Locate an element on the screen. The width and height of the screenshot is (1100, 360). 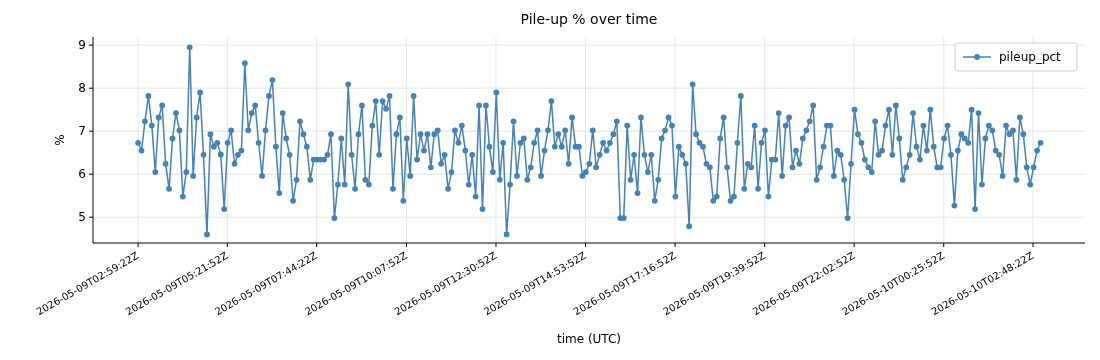
y-tick-label: 7 is located at coordinates (82, 130).